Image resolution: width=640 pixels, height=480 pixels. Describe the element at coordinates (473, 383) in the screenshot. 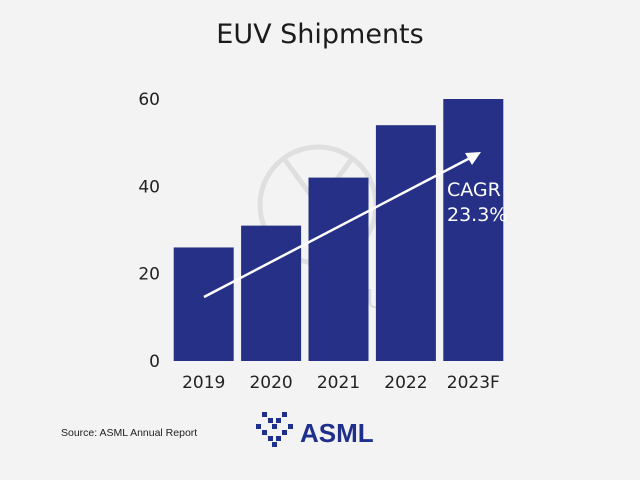

I see `x-tick-label: 2023F` at that location.